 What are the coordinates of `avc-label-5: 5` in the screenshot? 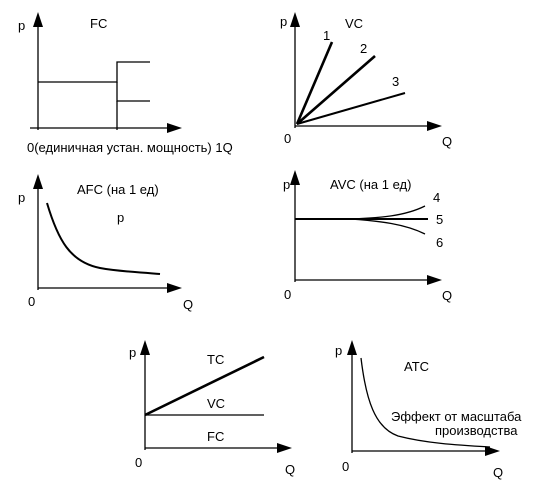 It's located at (439, 219).